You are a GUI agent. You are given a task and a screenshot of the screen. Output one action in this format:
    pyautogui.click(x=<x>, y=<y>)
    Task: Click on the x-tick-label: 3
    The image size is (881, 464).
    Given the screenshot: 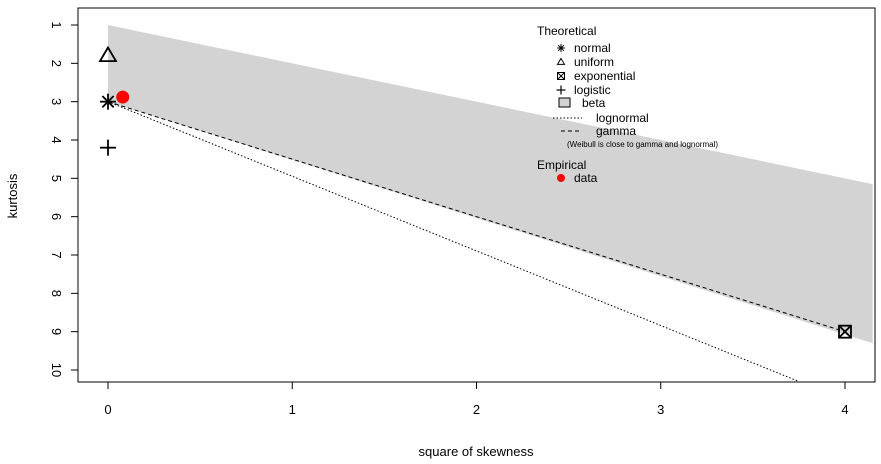 What is the action you would take?
    pyautogui.click(x=660, y=409)
    